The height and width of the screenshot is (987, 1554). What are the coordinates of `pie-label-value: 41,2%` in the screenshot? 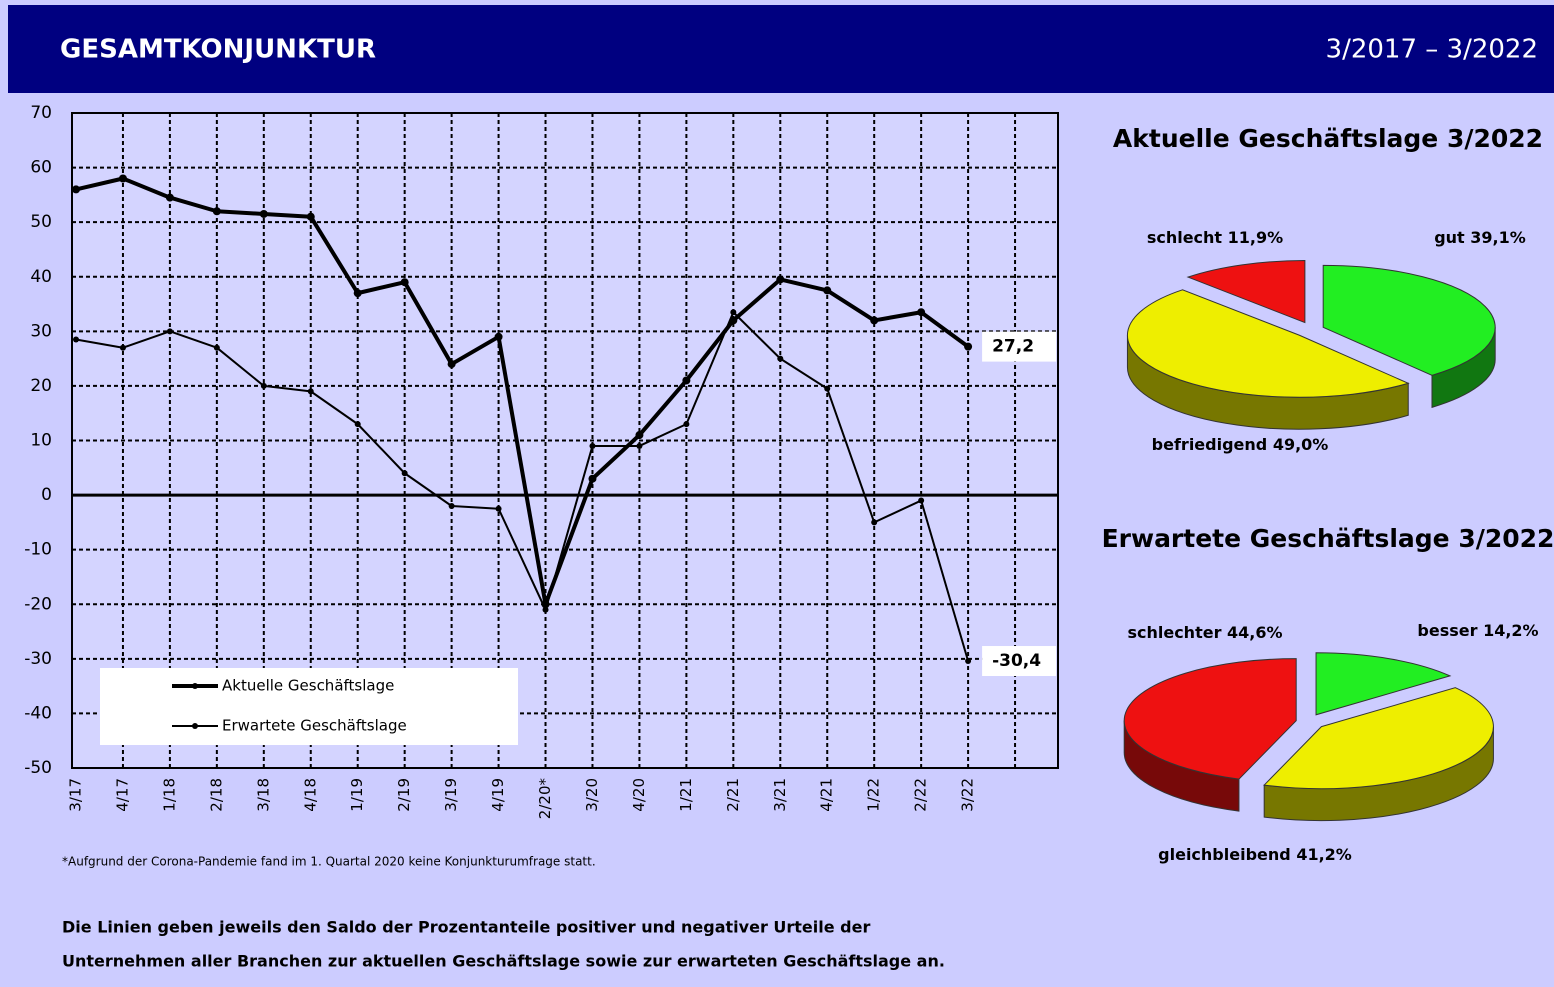 It's located at (1324, 854).